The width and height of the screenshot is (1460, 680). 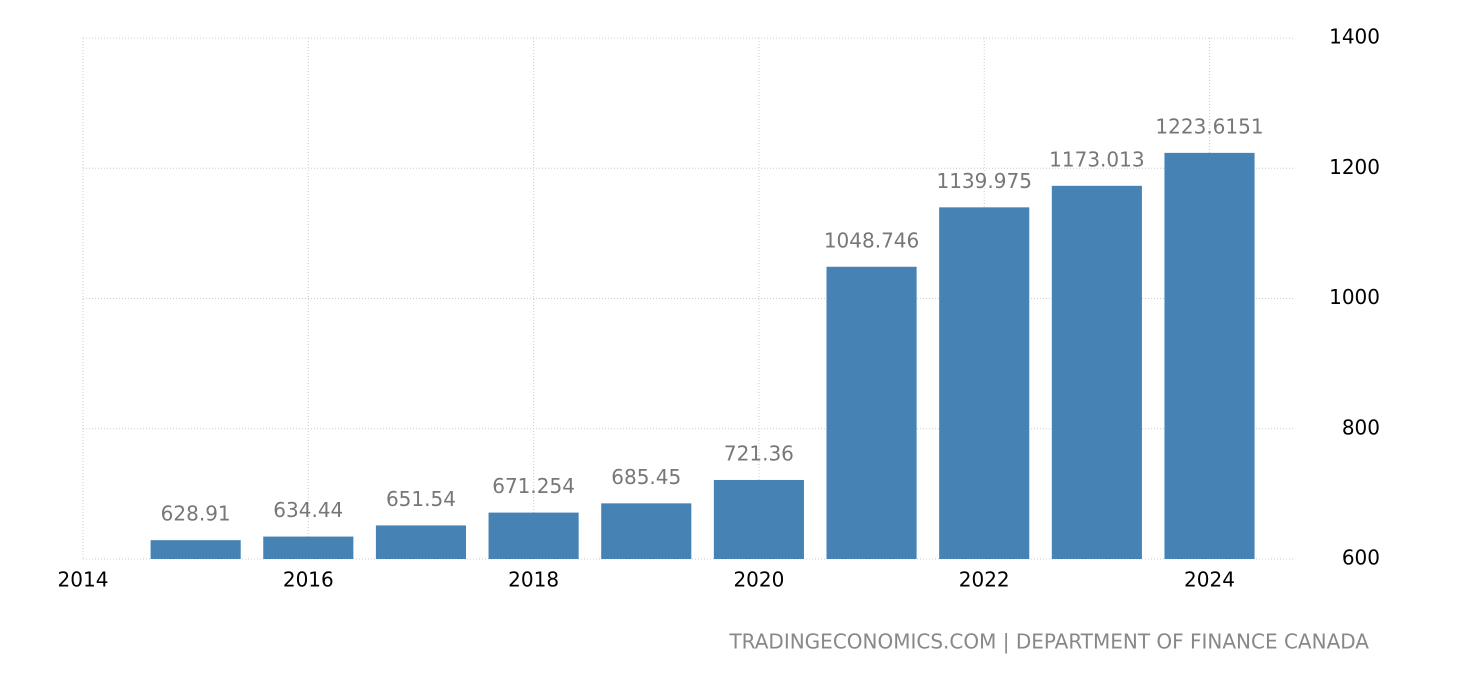 What do you see at coordinates (1354, 37) in the screenshot?
I see `y-tick-label: 1400` at bounding box center [1354, 37].